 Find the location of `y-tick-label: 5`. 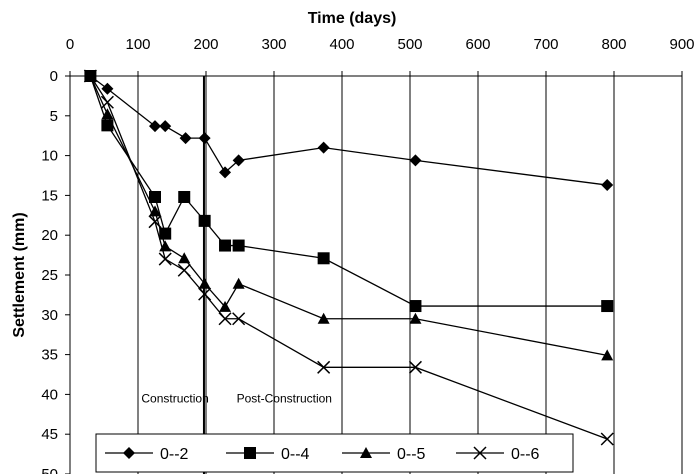

y-tick-label: 5 is located at coordinates (54, 116).